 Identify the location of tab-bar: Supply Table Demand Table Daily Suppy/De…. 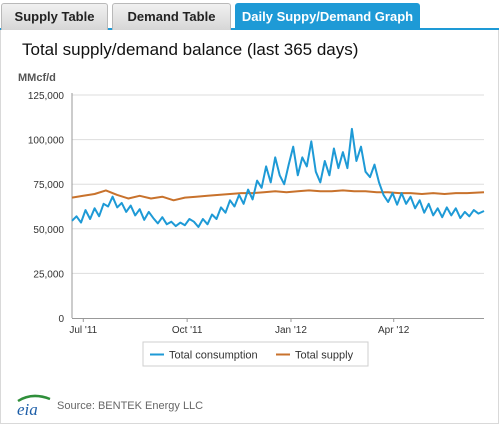
(249, 15).